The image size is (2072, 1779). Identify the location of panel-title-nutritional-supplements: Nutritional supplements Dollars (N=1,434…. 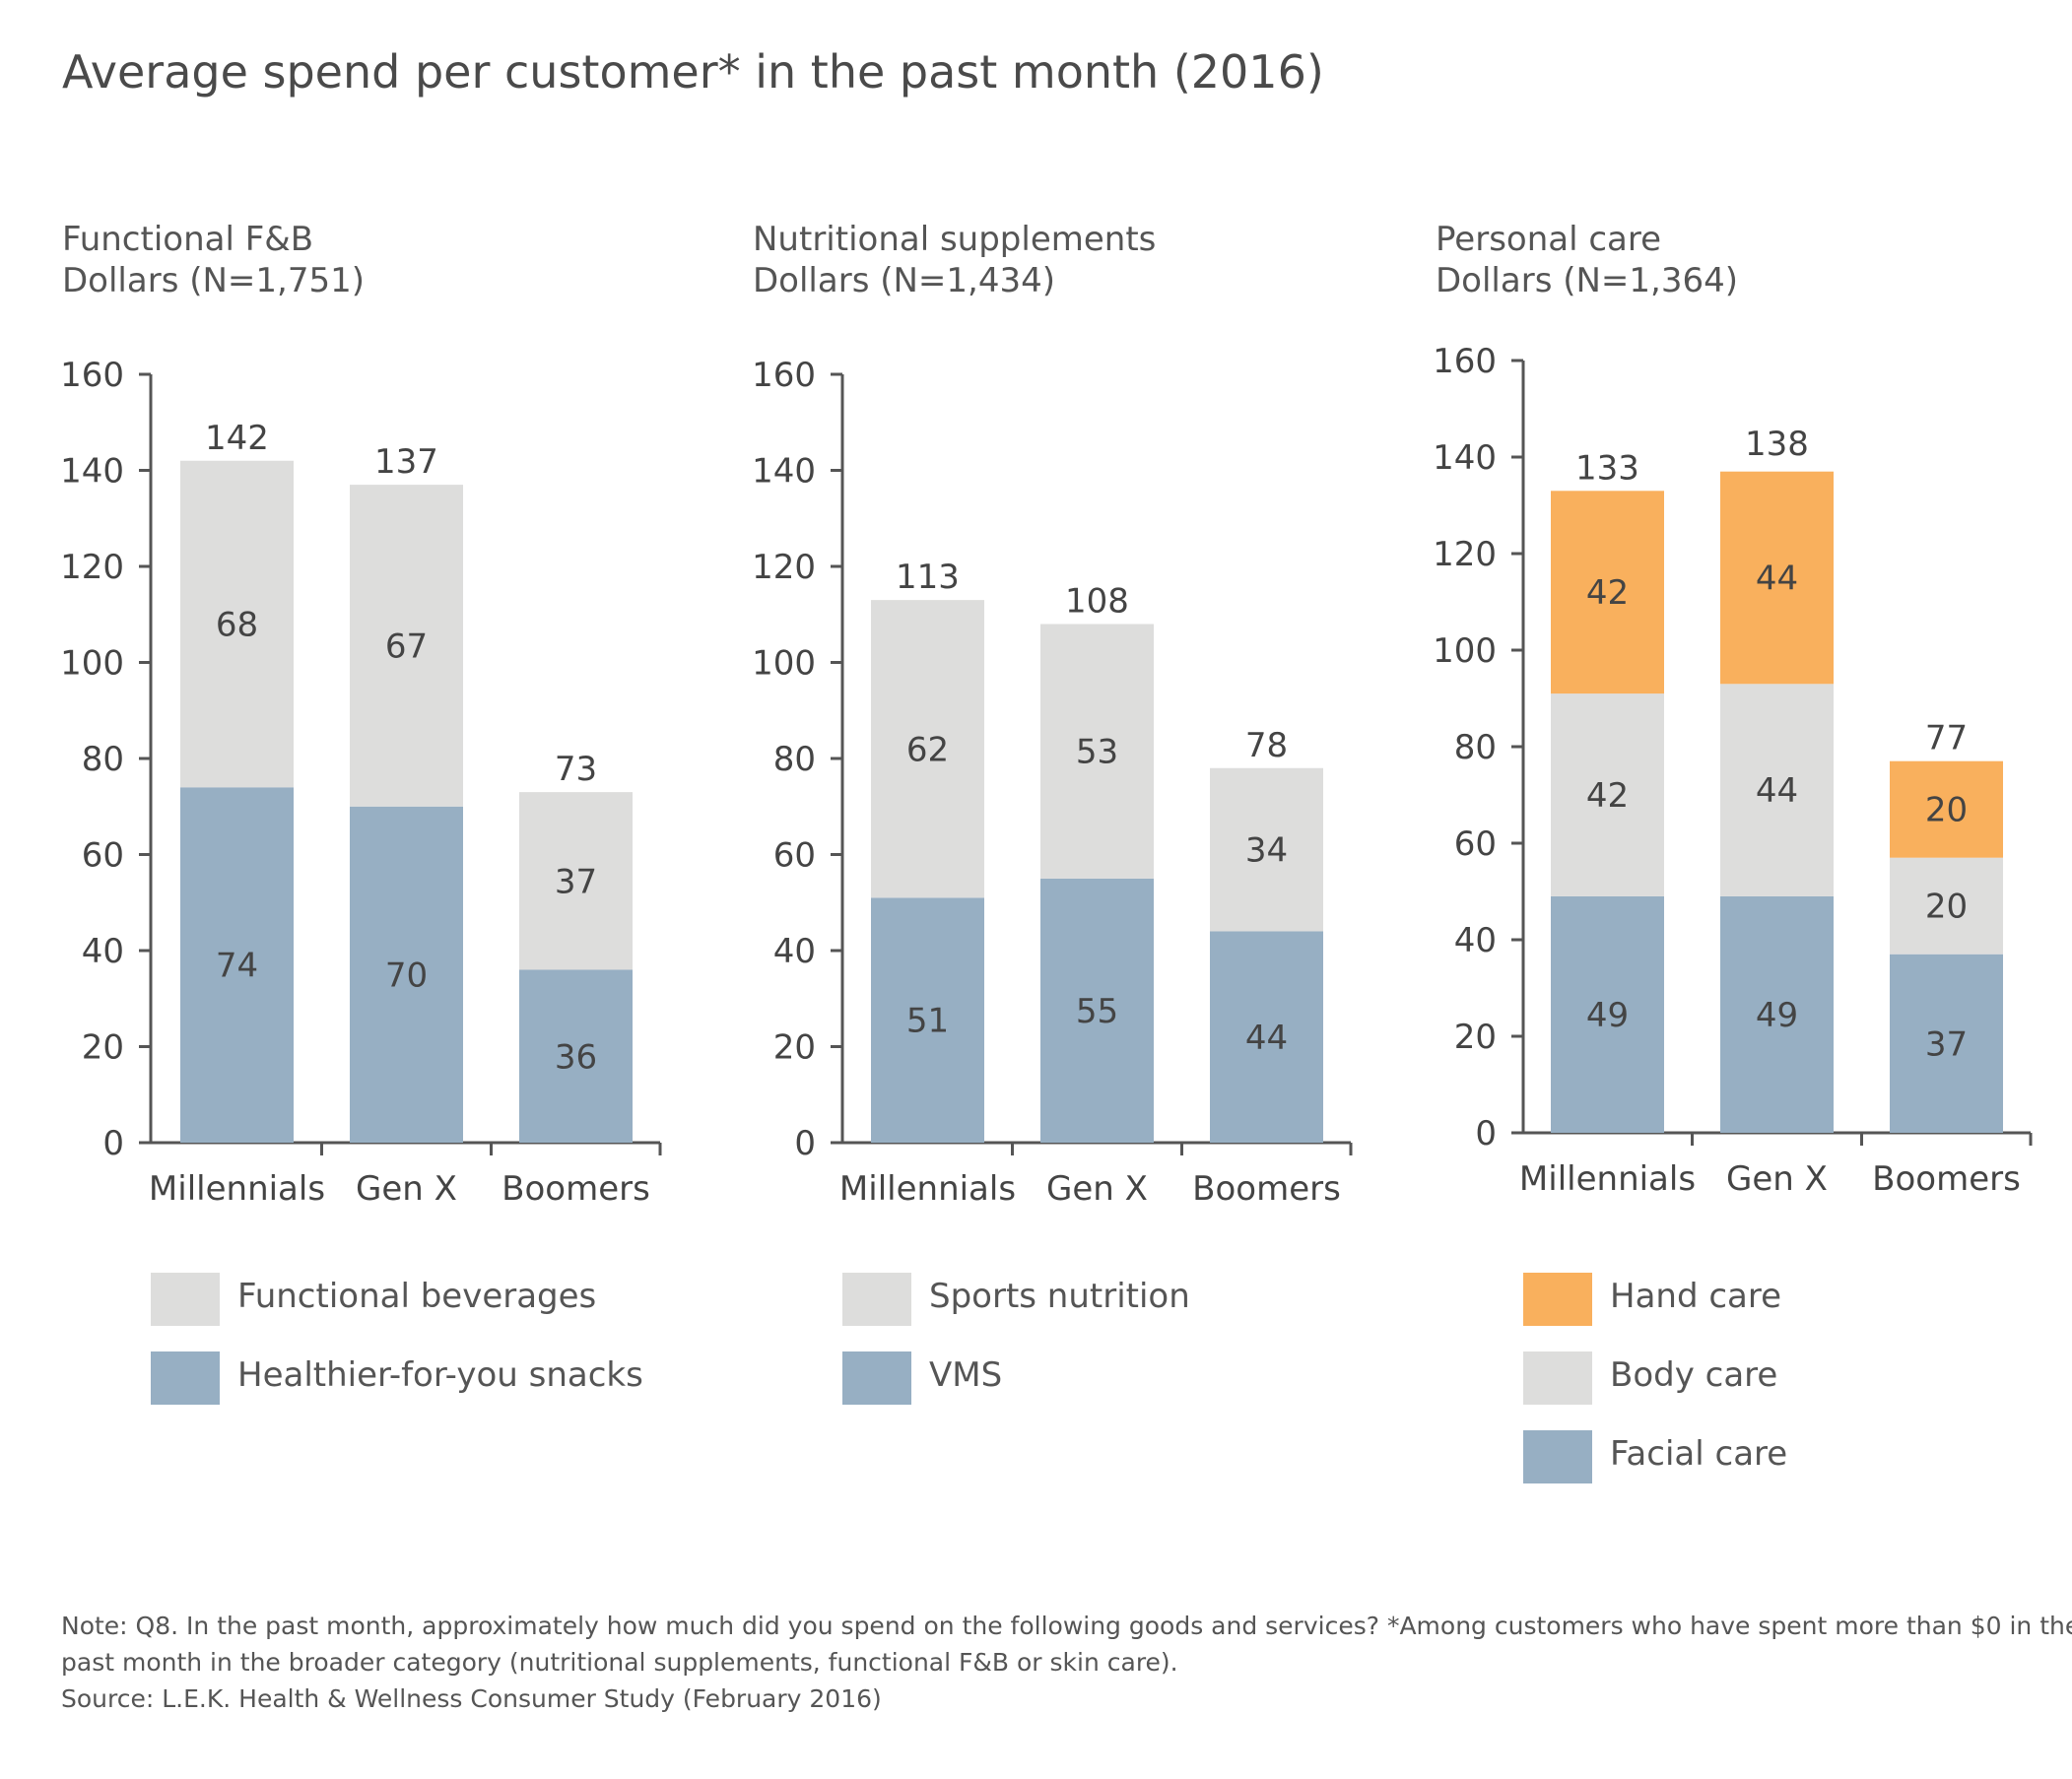
(955, 260).